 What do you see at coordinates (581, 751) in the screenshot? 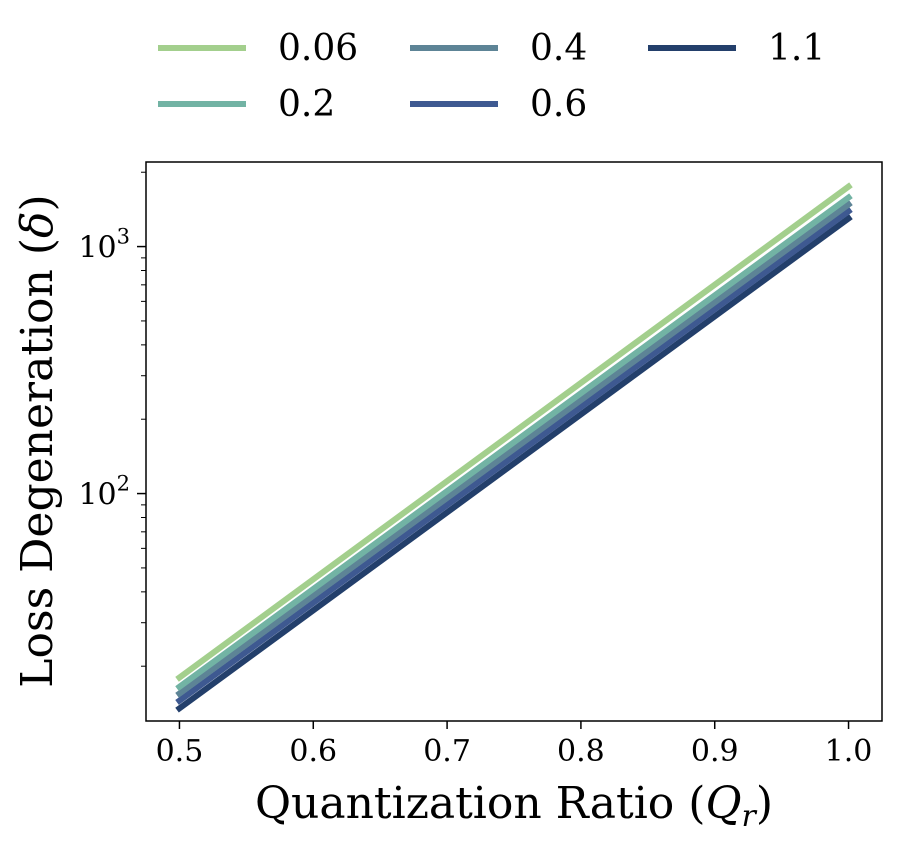
I see `x-tick-label: 0.8` at bounding box center [581, 751].